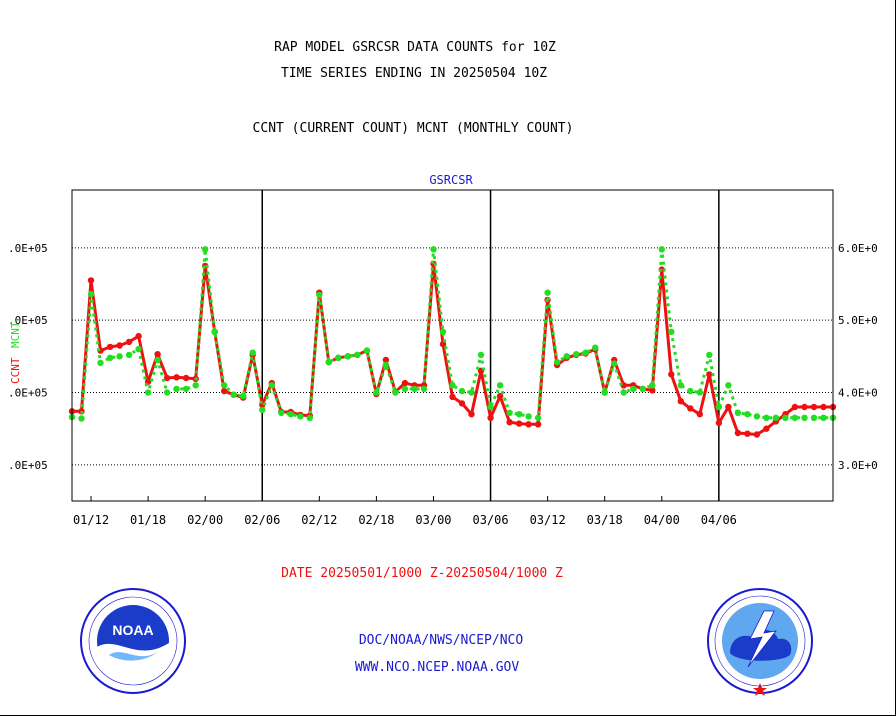  I want to click on chart-title-line1: RAP MODEL GSRCSR DATA COUNTS for 10Z, so click(415, 47).